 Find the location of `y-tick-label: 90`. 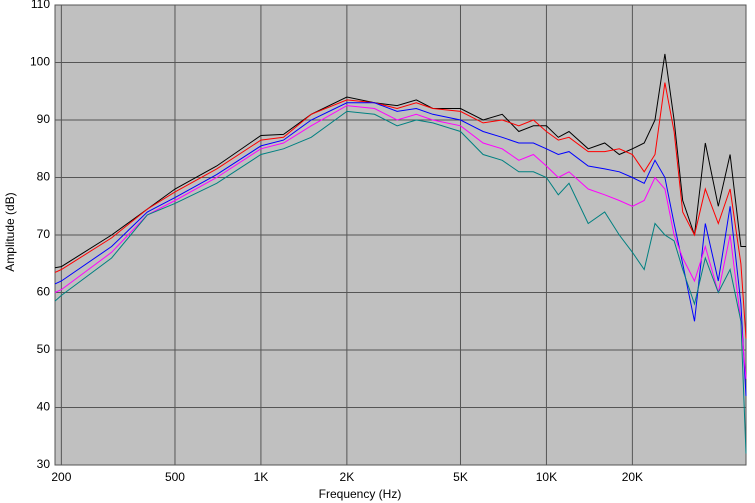

y-tick-label: 90 is located at coordinates (44, 119).